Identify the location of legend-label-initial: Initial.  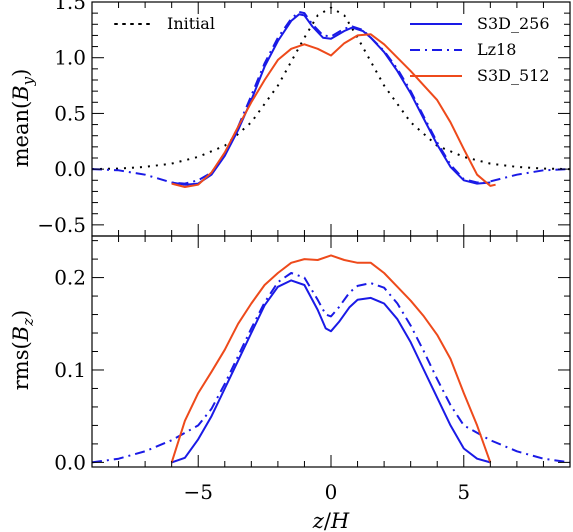
(191, 23).